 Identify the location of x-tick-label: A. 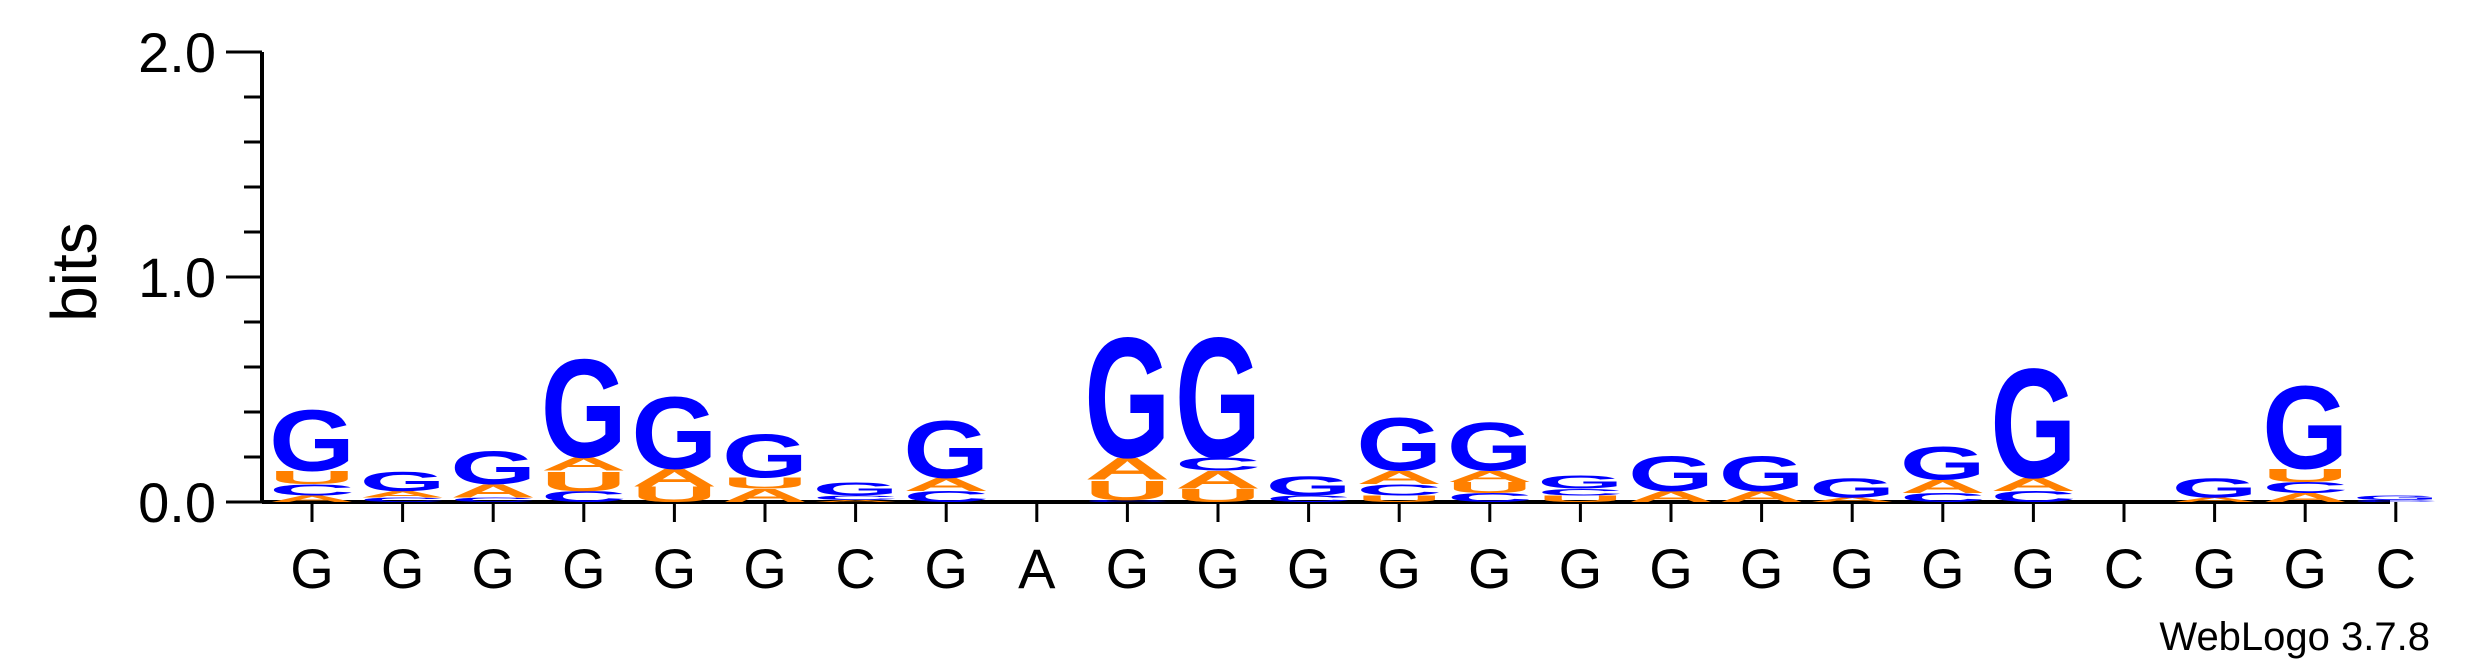
(1037, 568).